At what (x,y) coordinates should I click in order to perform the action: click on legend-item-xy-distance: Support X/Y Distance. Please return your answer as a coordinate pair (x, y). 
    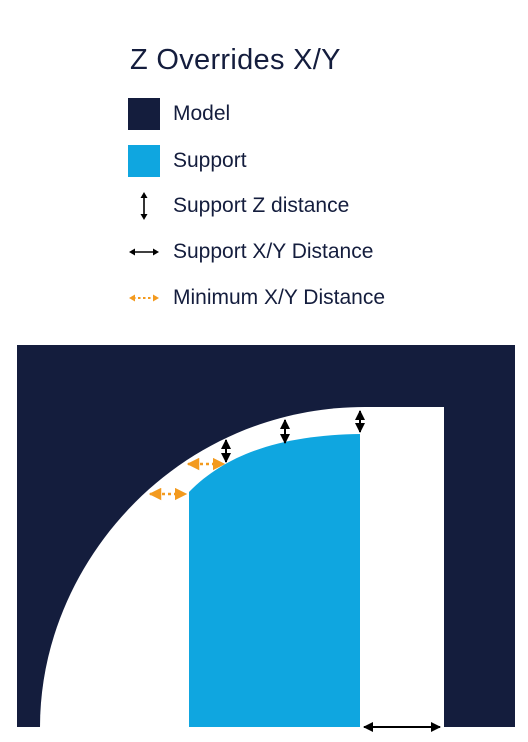
    Looking at the image, I should click on (250, 252).